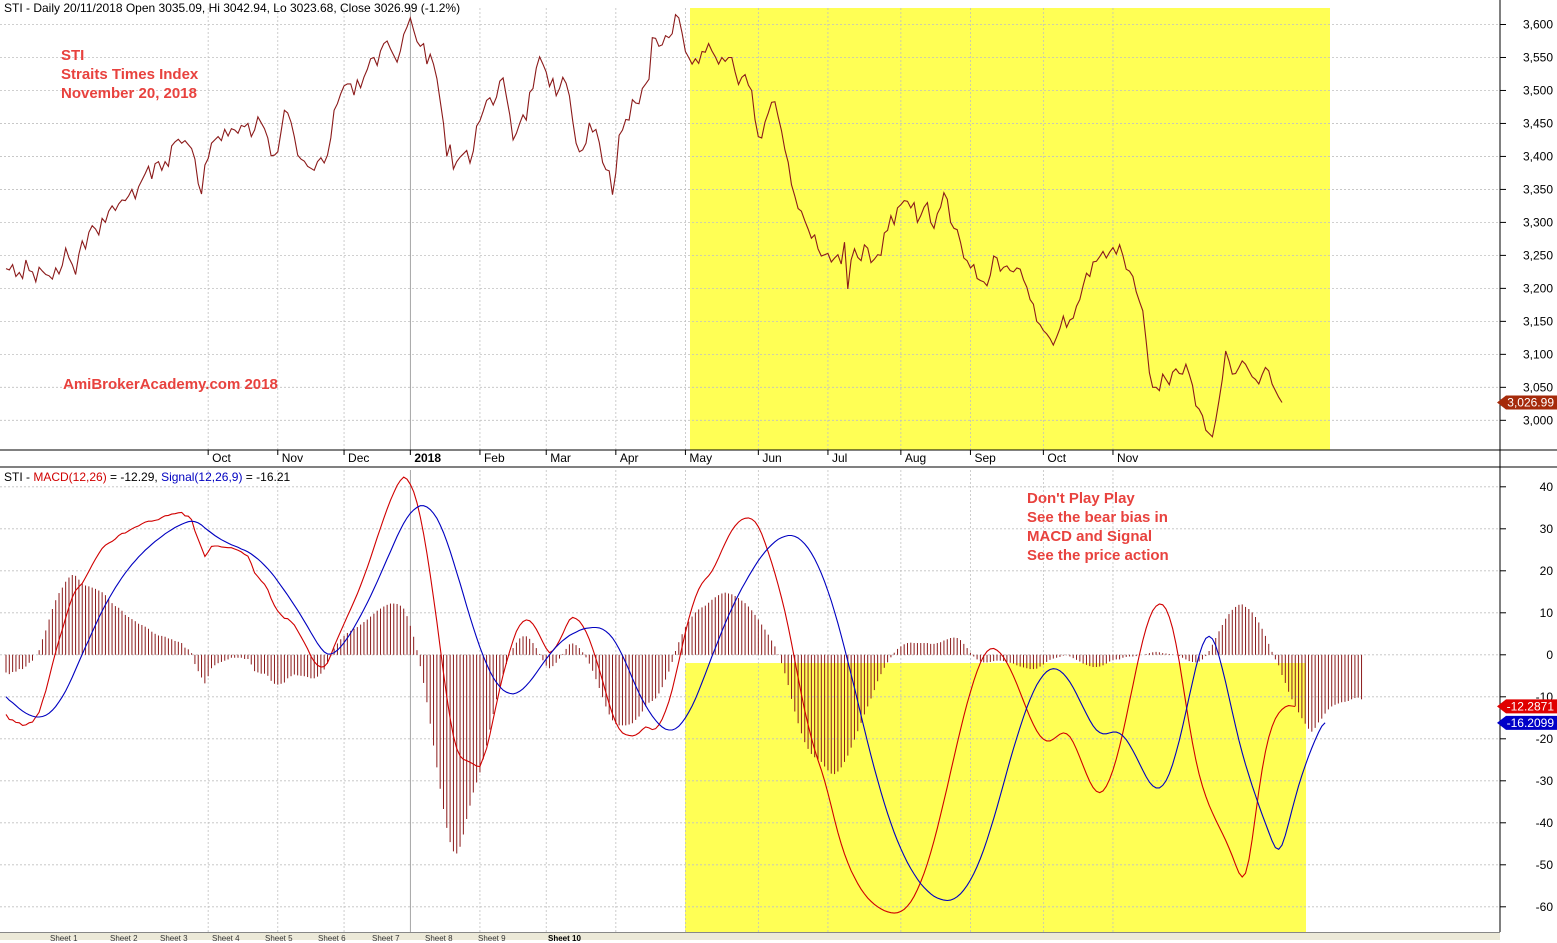 The image size is (1557, 943). Describe the element at coordinates (70, 477) in the screenshot. I see `macd-header-macd-label: MACD(12,26)` at that location.